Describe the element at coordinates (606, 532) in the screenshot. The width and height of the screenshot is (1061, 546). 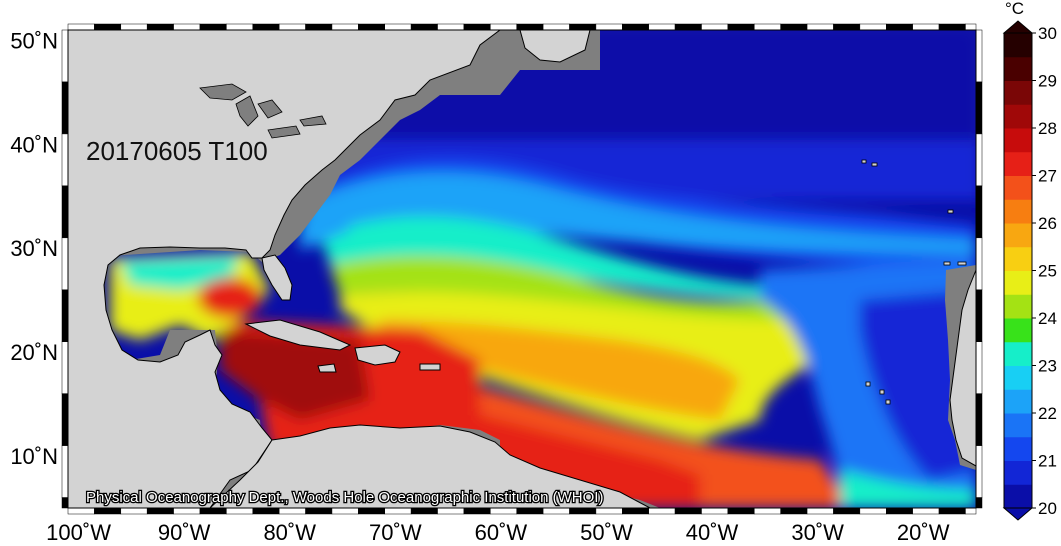
I see `longitude-tick-label: 50˚W` at that location.